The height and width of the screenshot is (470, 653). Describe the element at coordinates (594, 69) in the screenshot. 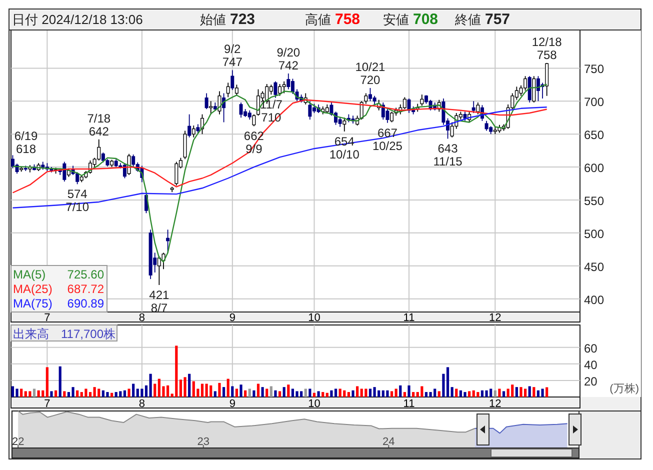

I see `y-tick-label: 750` at that location.